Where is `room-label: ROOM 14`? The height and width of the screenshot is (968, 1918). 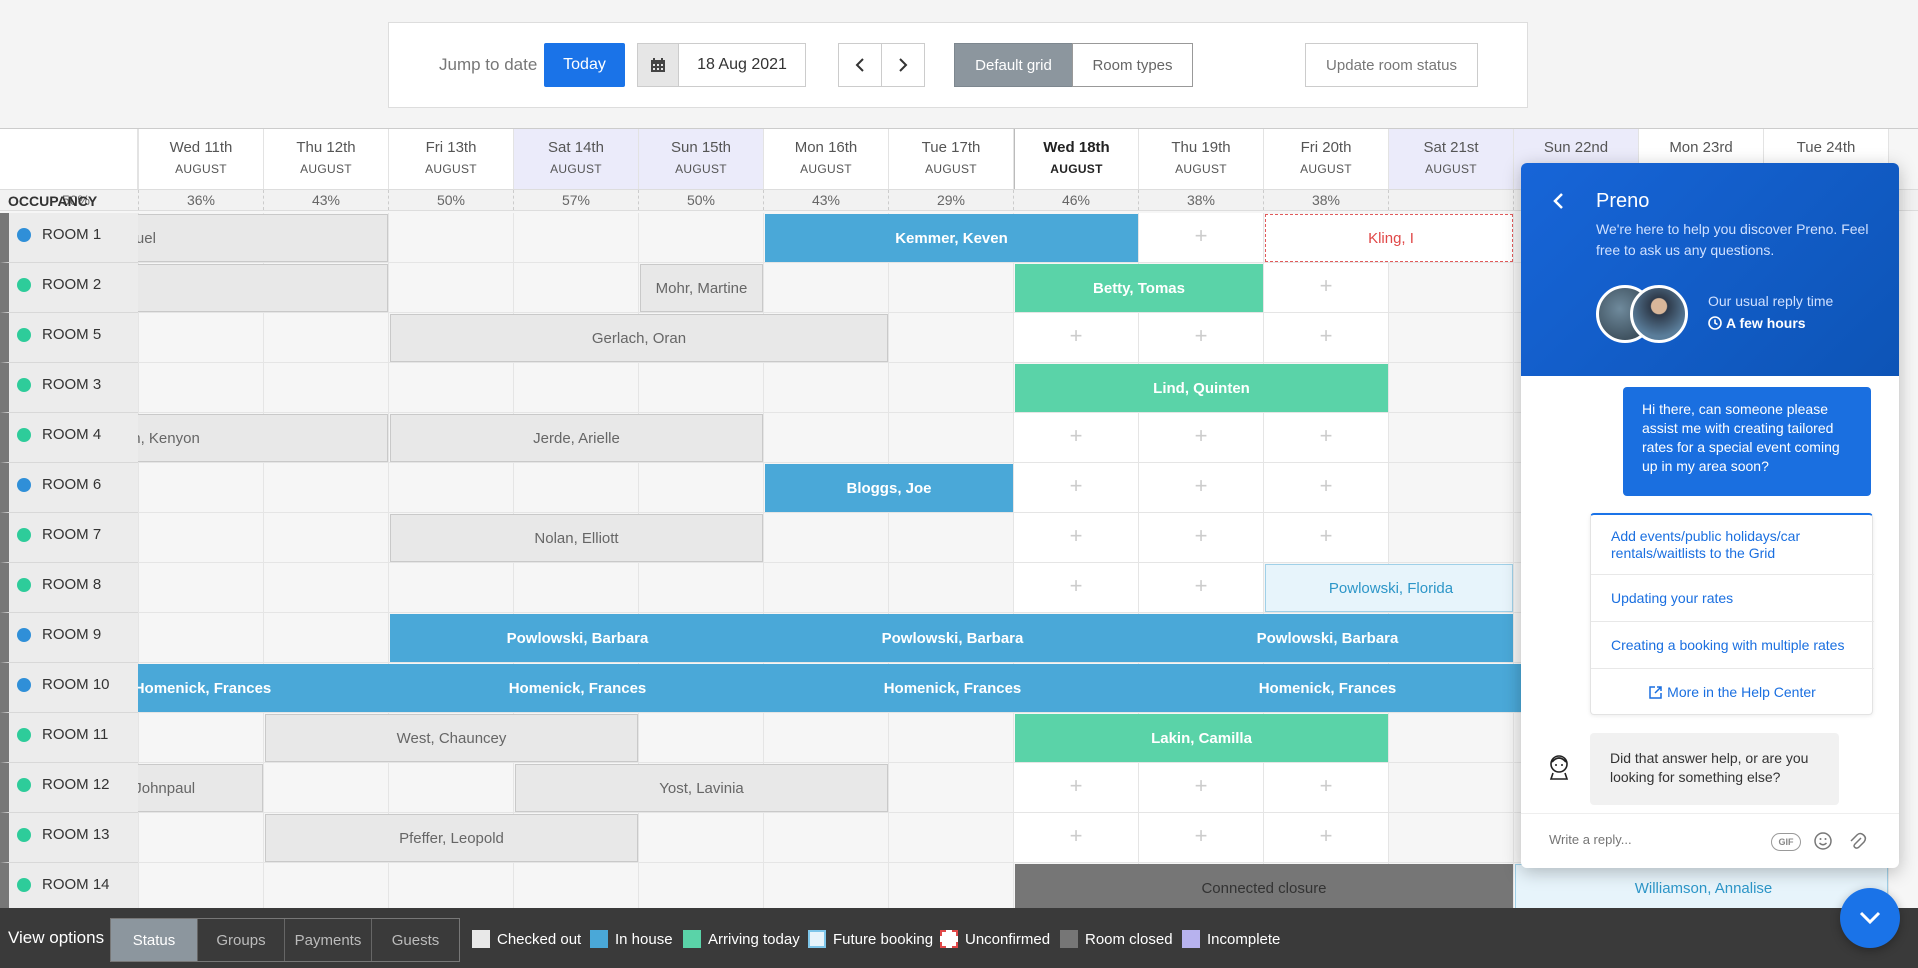
room-label: ROOM 14 is located at coordinates (69, 888).